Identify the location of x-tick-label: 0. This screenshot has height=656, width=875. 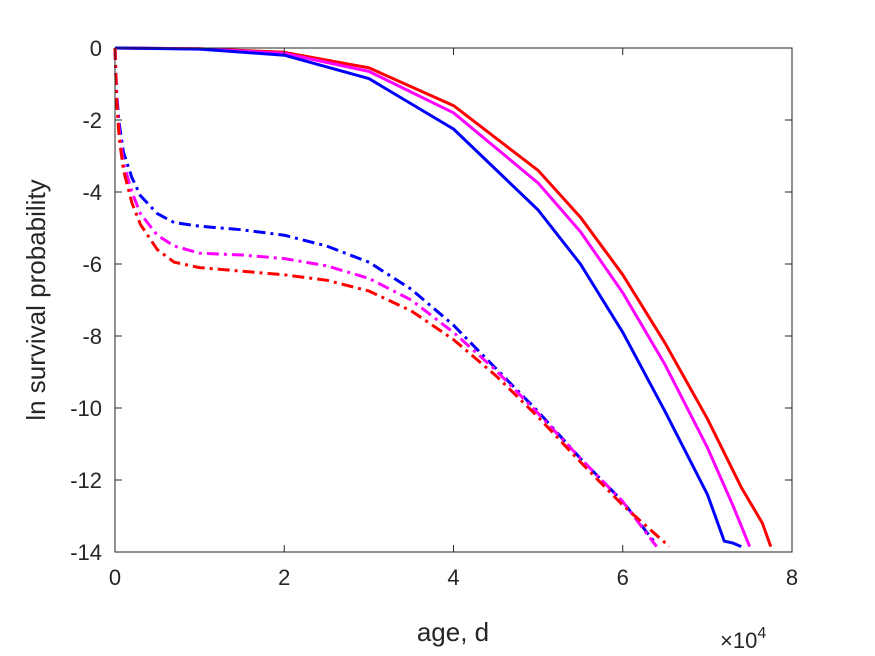
(115, 577).